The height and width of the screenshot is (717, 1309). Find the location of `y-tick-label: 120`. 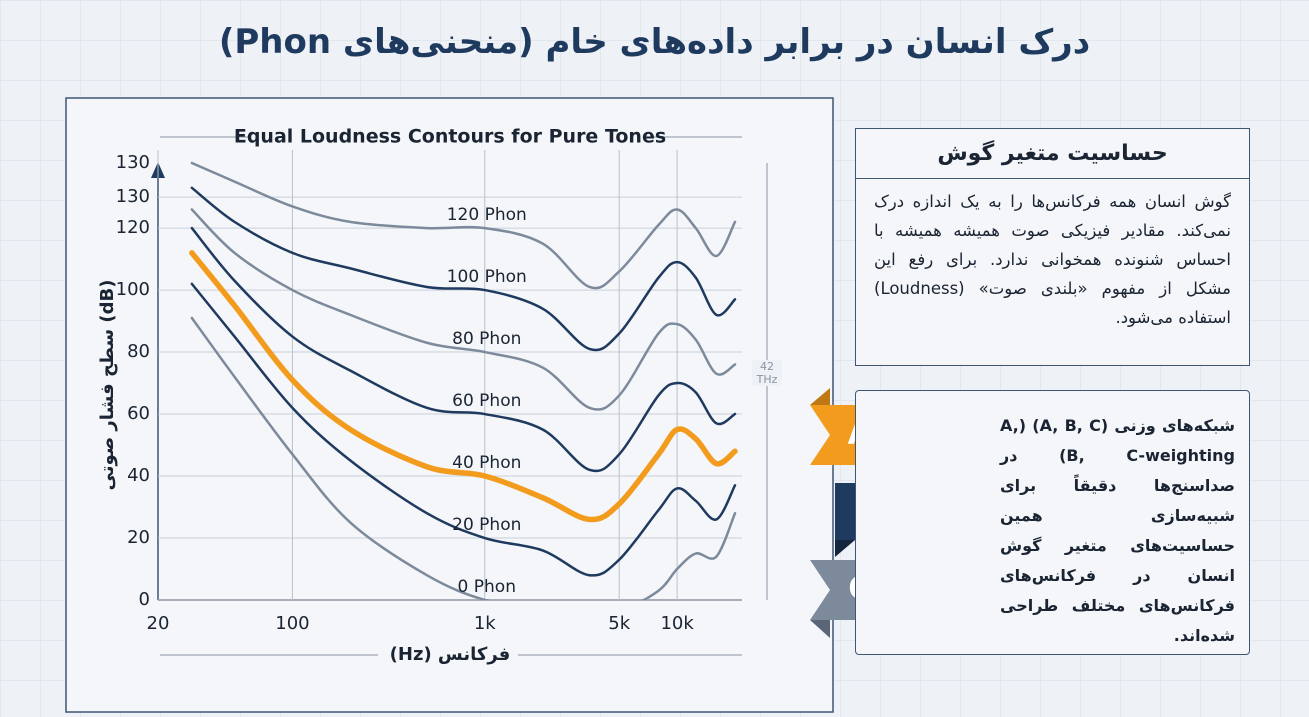

y-tick-label: 120 is located at coordinates (133, 227).